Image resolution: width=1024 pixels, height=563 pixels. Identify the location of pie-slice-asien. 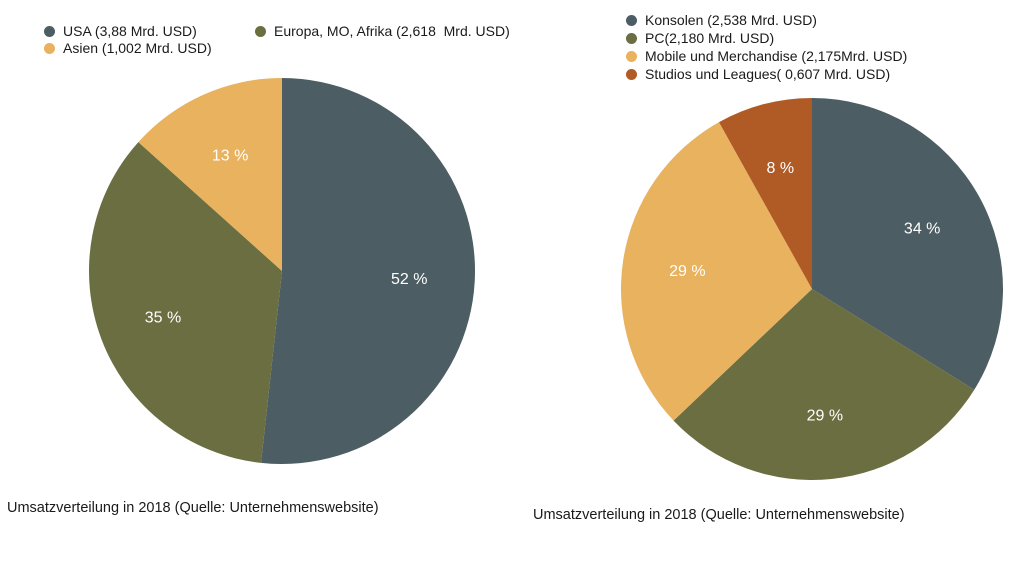
(210, 174).